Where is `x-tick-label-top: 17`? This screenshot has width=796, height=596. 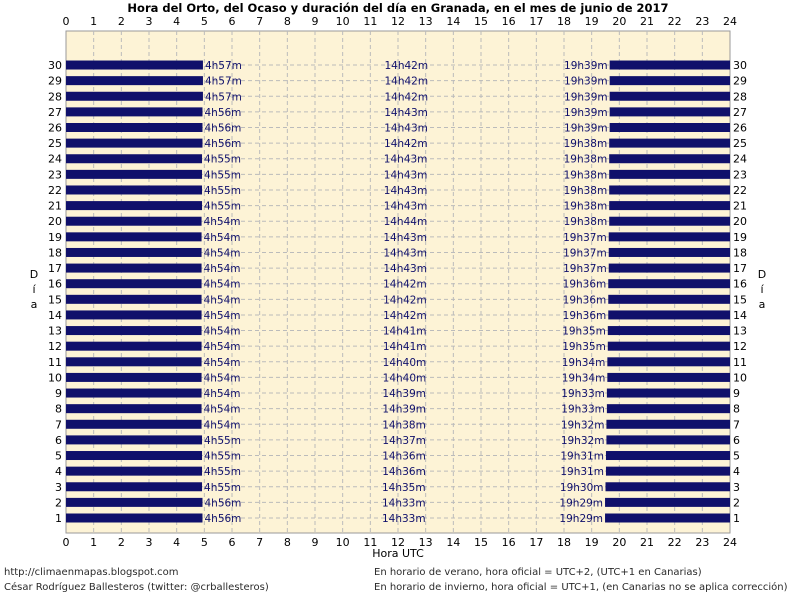
x-tick-label-top: 17 is located at coordinates (536, 21).